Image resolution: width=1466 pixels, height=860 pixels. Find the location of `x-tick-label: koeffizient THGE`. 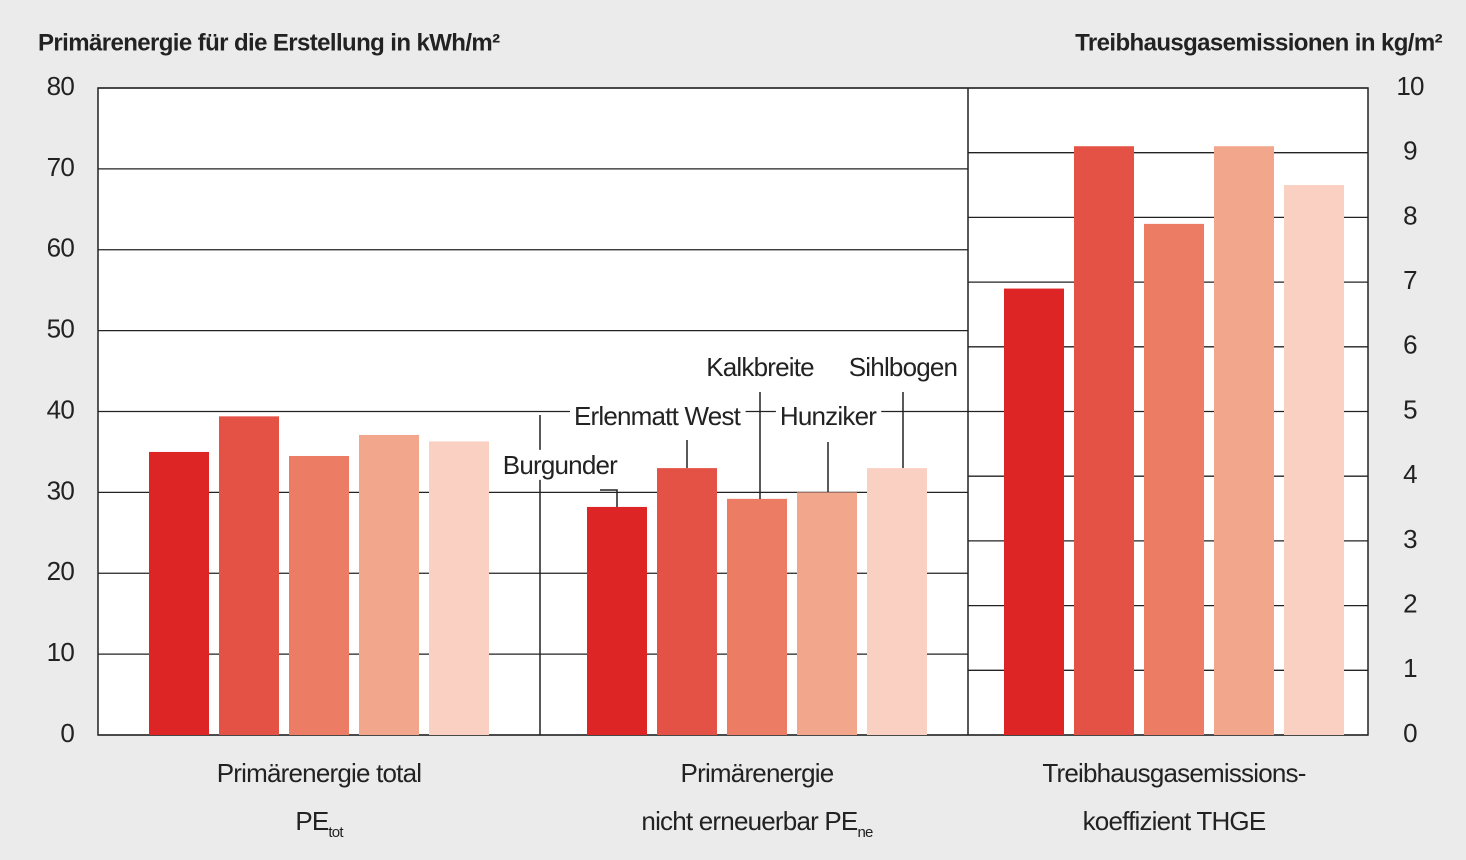

x-tick-label: koeffizient THGE is located at coordinates (1174, 821).